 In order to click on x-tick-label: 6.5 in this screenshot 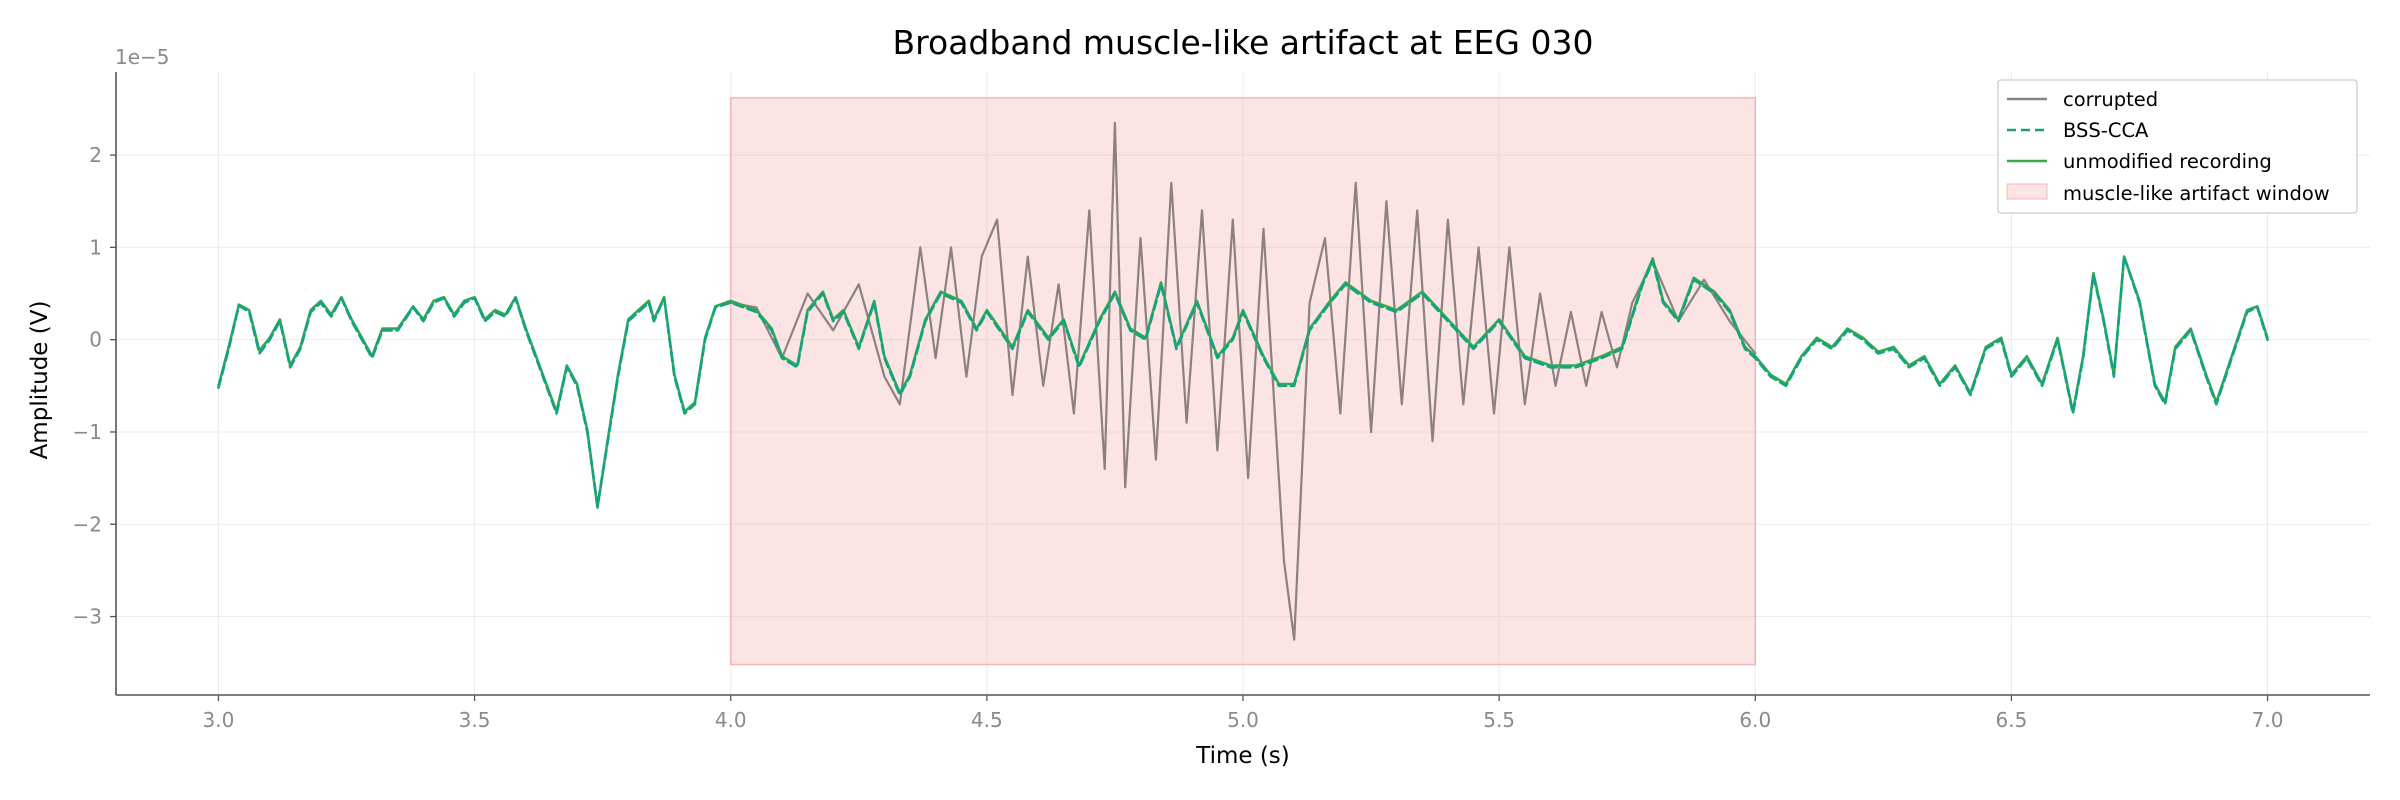, I will do `click(2012, 720)`.